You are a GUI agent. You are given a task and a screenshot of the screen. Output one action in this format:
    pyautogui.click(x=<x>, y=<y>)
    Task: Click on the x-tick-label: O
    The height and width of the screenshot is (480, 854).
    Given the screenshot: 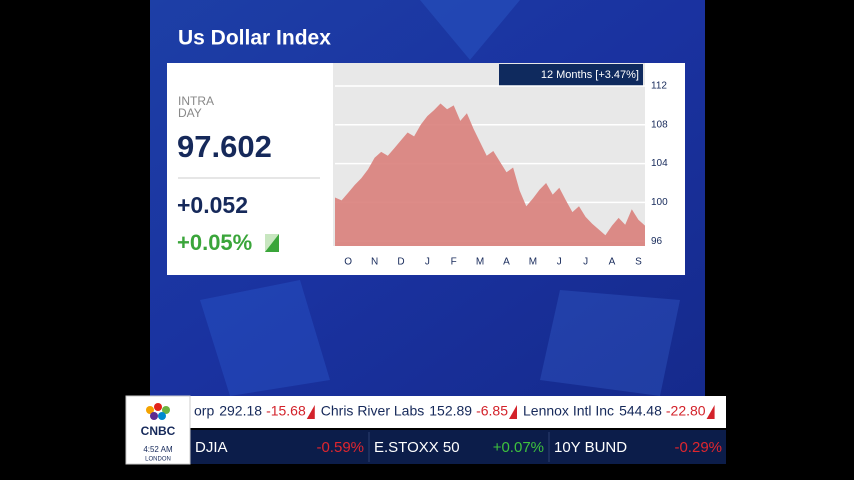 What is the action you would take?
    pyautogui.click(x=348, y=262)
    